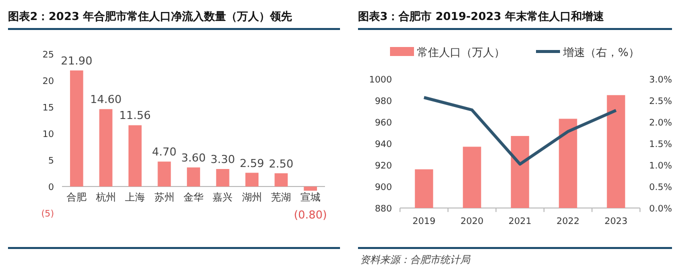 The width and height of the screenshot is (685, 276). What do you see at coordinates (48, 109) in the screenshot?
I see `y-tick-label: 15` at bounding box center [48, 109].